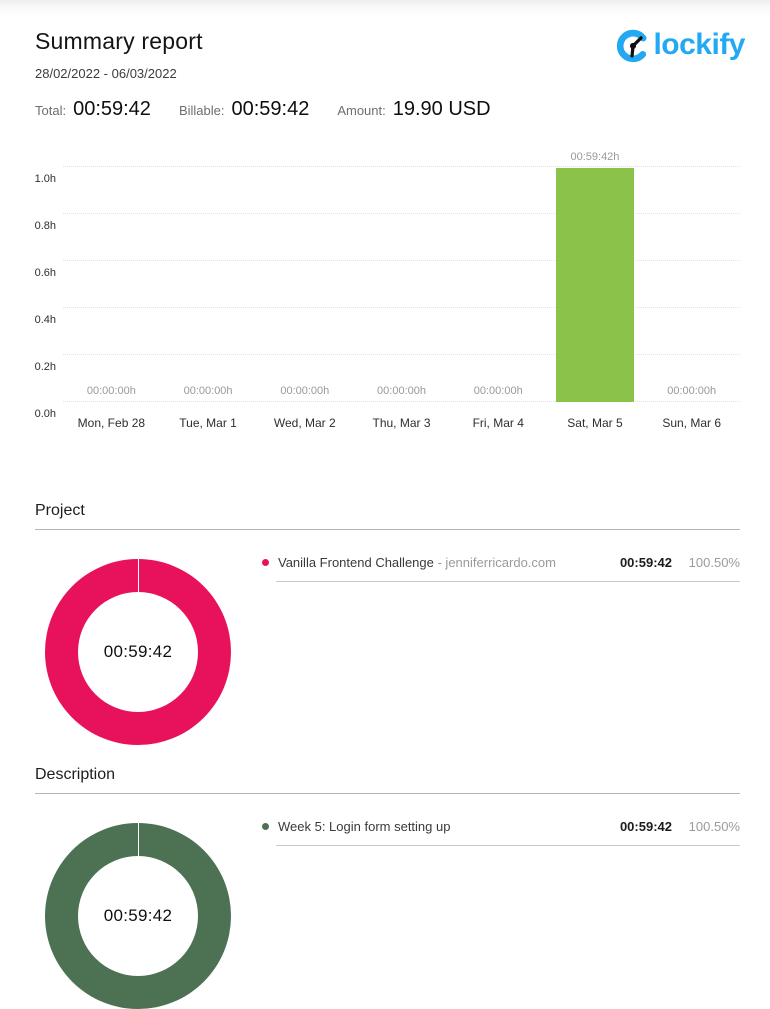  I want to click on project-legend-percent: 100.50%, so click(714, 562).